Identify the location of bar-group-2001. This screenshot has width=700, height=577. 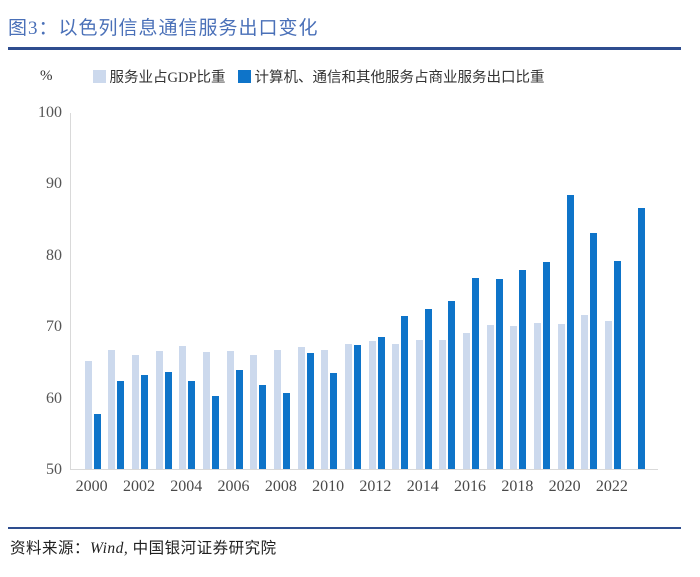
(117, 291).